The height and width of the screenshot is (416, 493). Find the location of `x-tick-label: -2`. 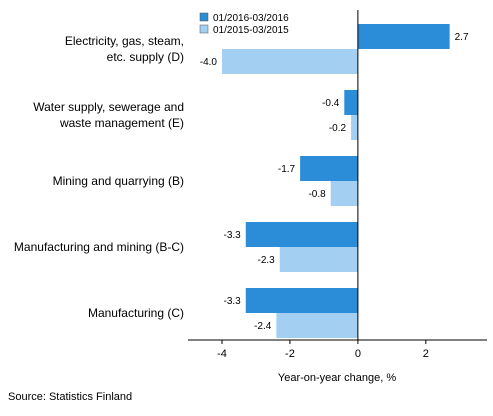

x-tick-label: -2 is located at coordinates (290, 354).